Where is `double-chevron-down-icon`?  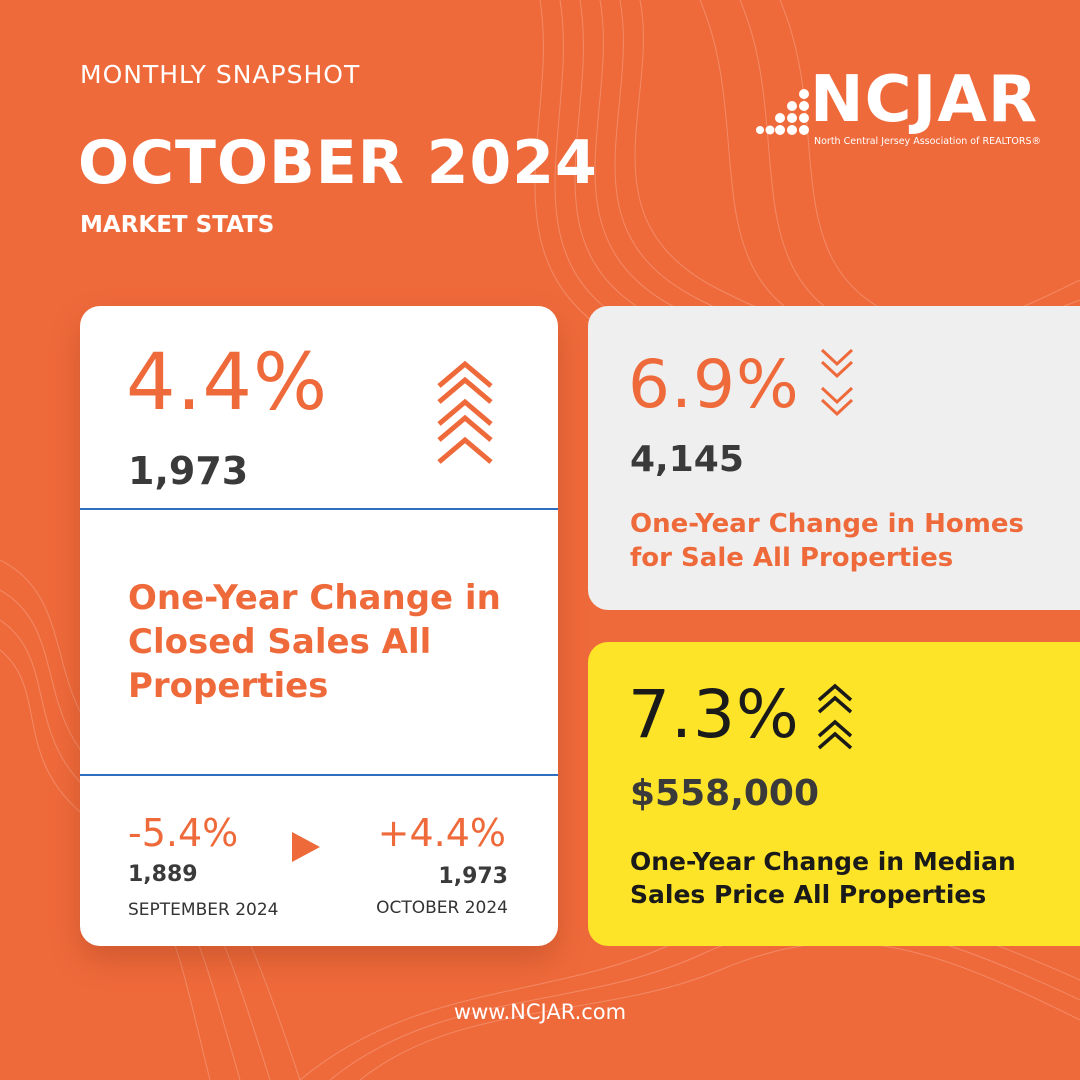 double-chevron-down-icon is located at coordinates (837, 382).